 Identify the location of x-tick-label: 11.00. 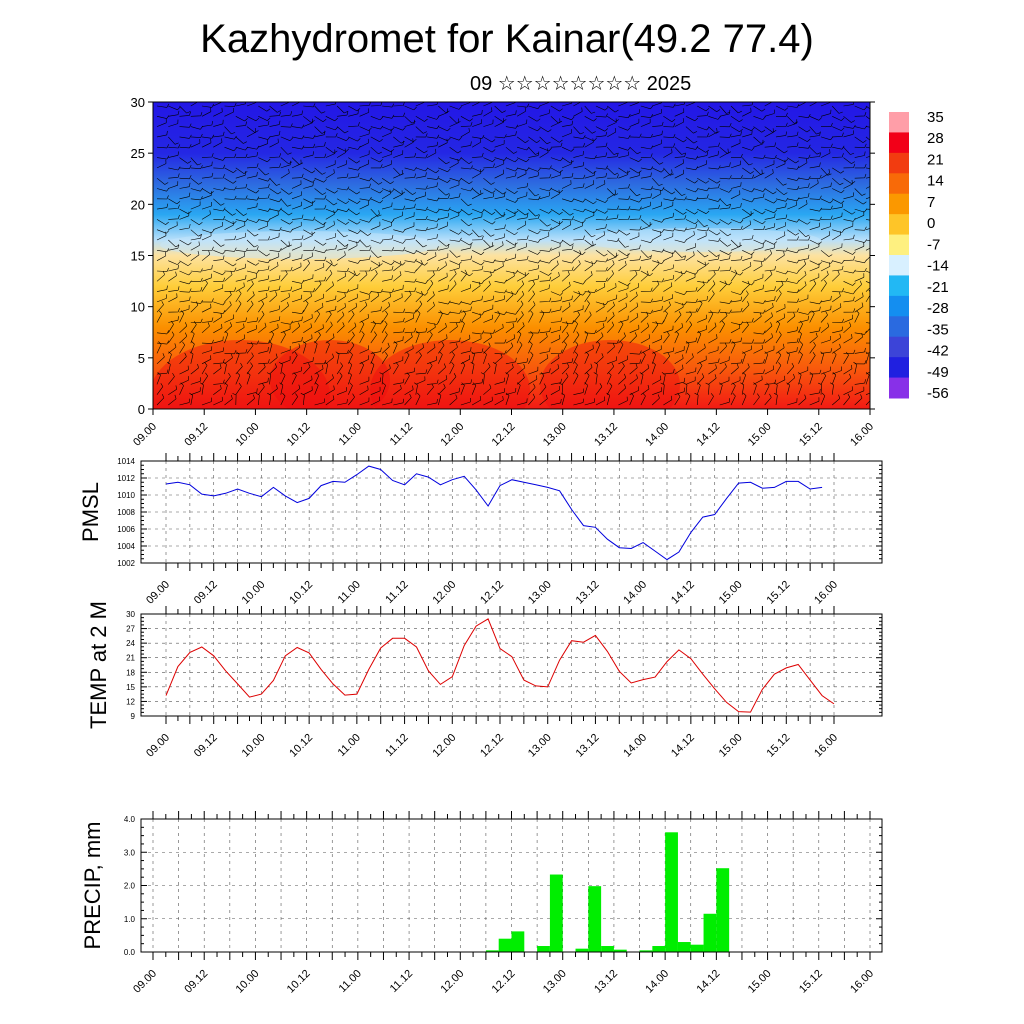
(349, 592).